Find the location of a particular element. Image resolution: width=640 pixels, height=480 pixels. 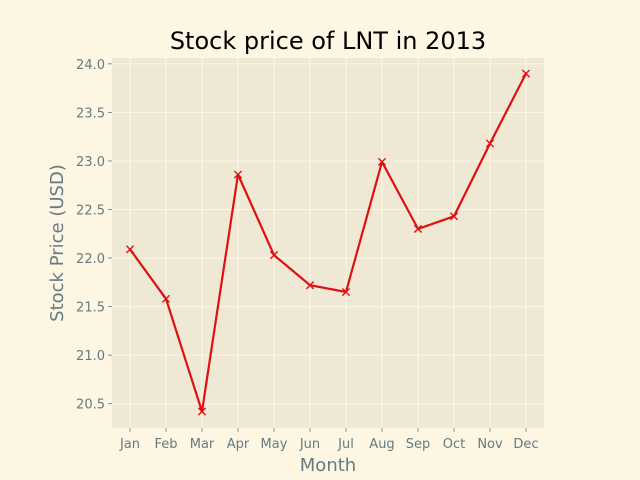

y-axis-label: Stock Price (USD) is located at coordinates (57, 243).